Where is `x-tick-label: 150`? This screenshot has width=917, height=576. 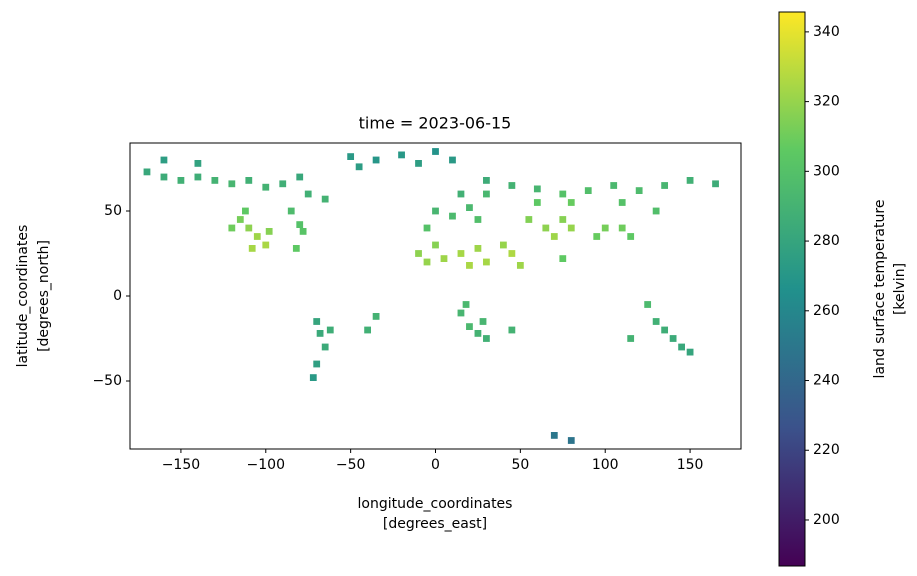
x-tick-label: 150 is located at coordinates (690, 465).